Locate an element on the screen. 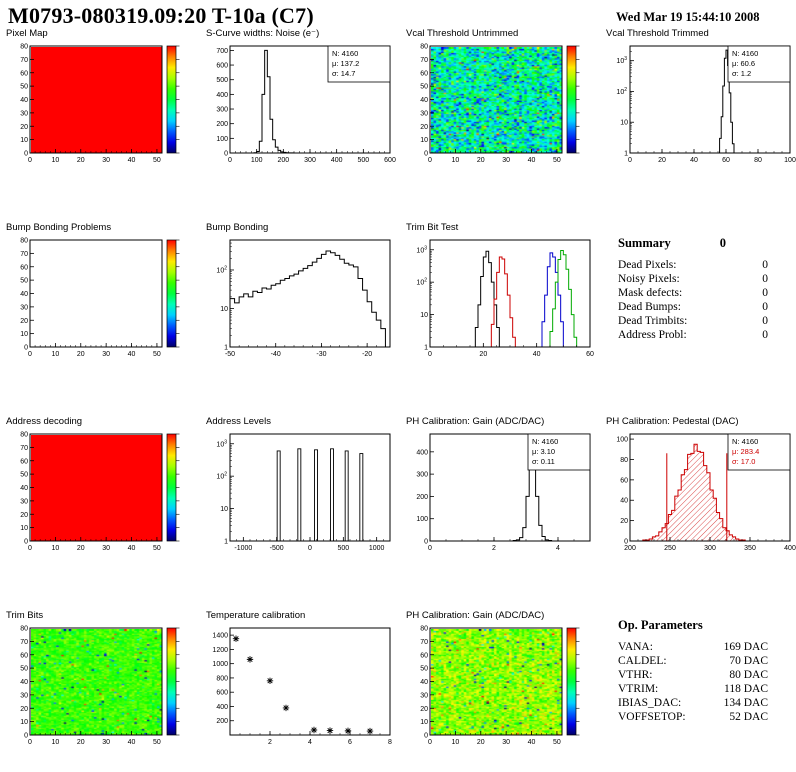  svg-text: -50 is located at coordinates (230, 354).